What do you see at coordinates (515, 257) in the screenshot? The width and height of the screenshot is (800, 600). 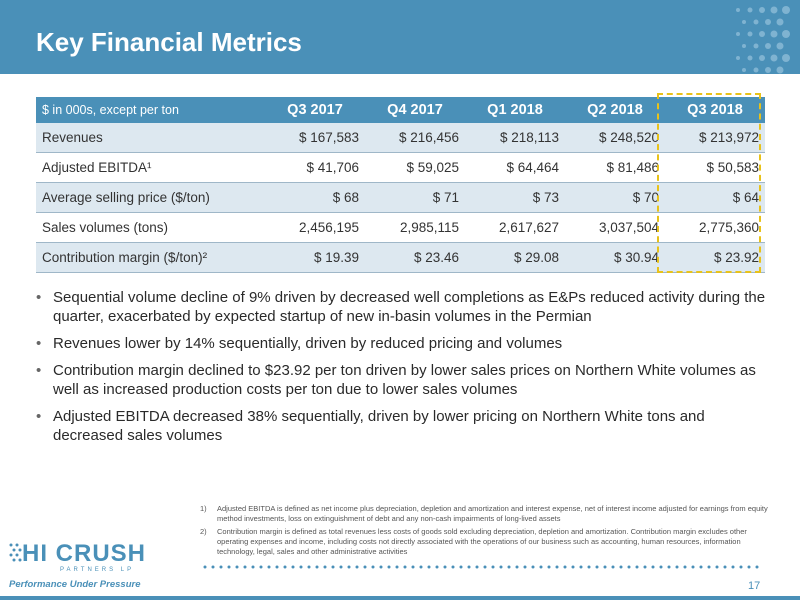 I see `table-cell: $ 29.08` at bounding box center [515, 257].